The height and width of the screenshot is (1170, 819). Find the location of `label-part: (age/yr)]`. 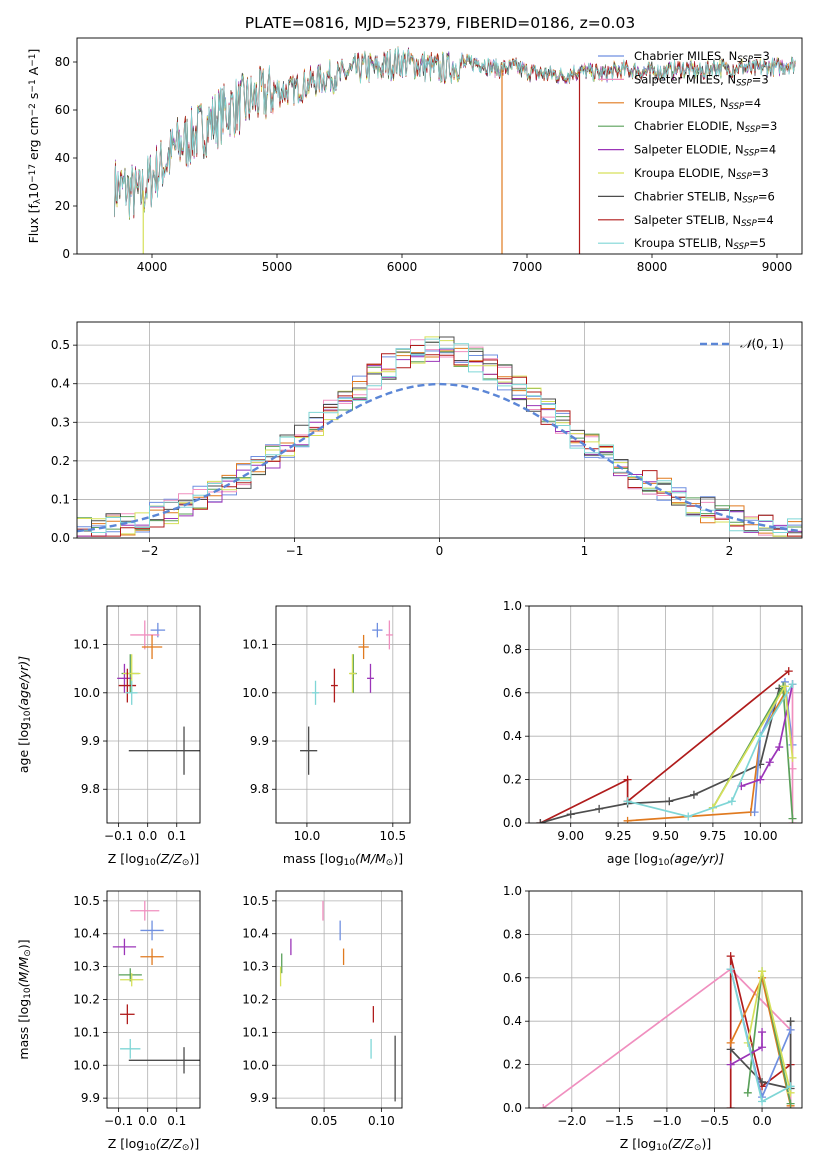

label-part: (age/yr)] is located at coordinates (696, 858).